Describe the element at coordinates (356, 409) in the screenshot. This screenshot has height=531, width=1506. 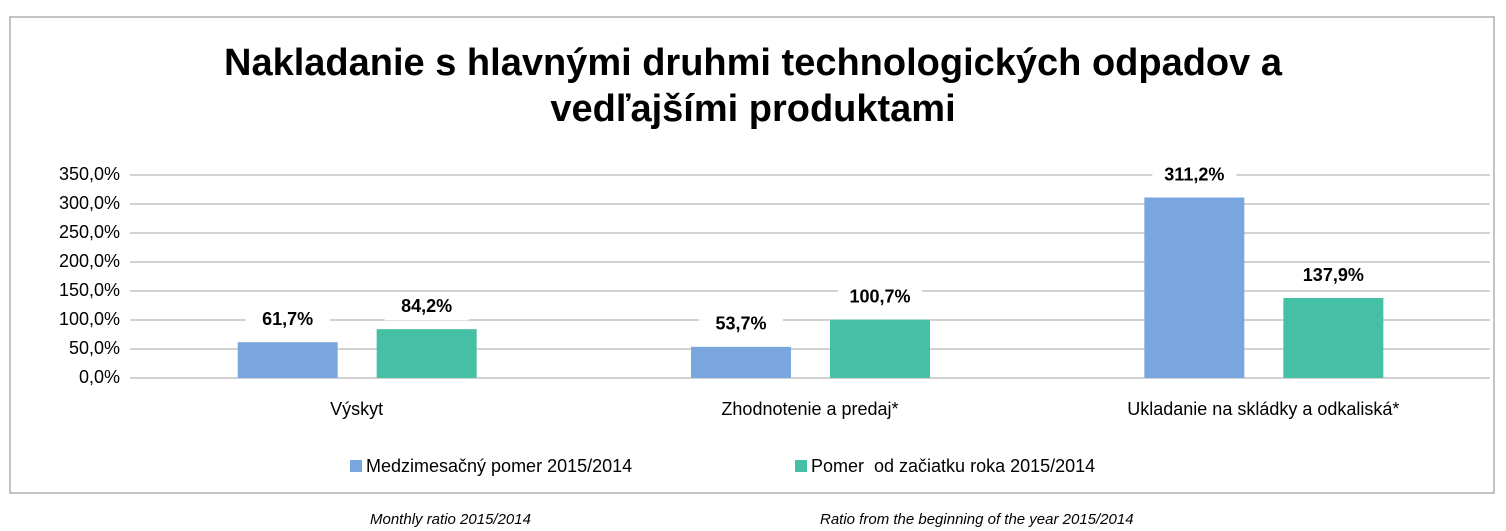
I see `x-tick-label: Výskyt` at that location.